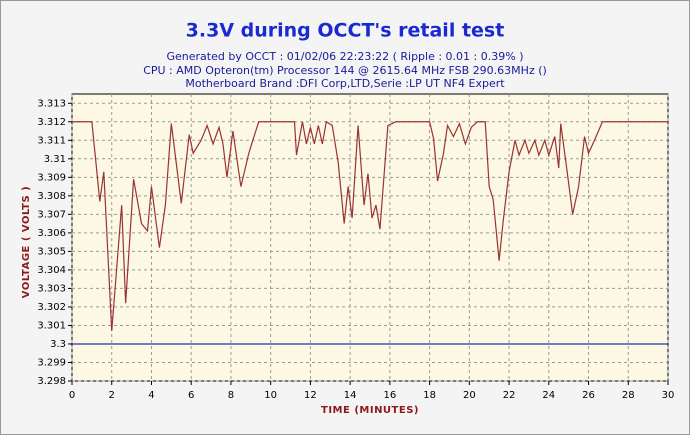 Image resolution: width=690 pixels, height=435 pixels. What do you see at coordinates (58, 344) in the screenshot?
I see `y-tick-label: 3.3` at bounding box center [58, 344].